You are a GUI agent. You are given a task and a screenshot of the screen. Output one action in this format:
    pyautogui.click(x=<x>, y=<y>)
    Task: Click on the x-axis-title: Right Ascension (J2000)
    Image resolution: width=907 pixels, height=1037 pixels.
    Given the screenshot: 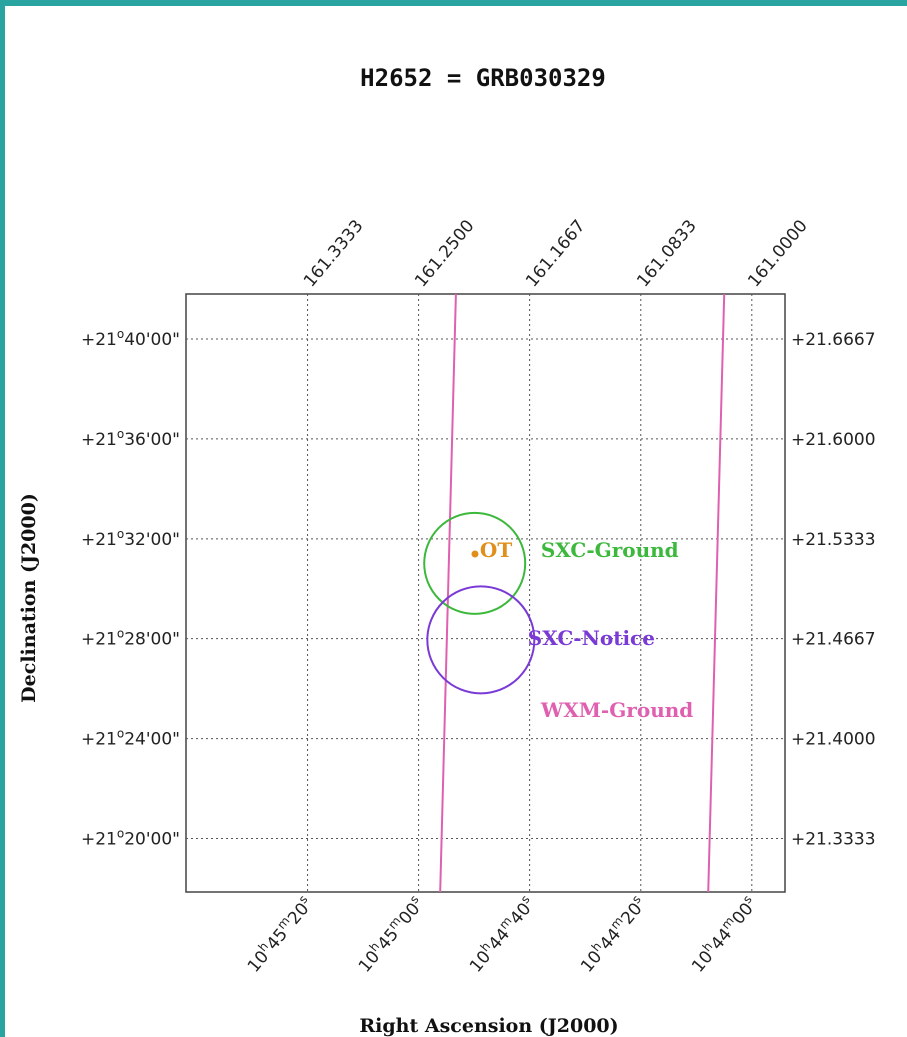 What is the action you would take?
    pyautogui.click(x=488, y=1026)
    